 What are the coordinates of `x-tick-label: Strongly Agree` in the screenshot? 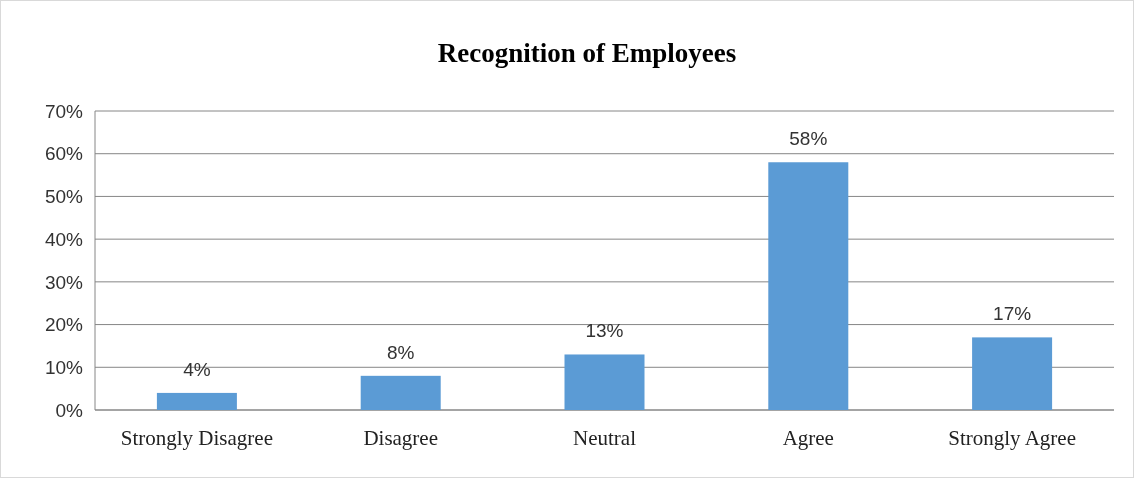 It's located at (1012, 438).